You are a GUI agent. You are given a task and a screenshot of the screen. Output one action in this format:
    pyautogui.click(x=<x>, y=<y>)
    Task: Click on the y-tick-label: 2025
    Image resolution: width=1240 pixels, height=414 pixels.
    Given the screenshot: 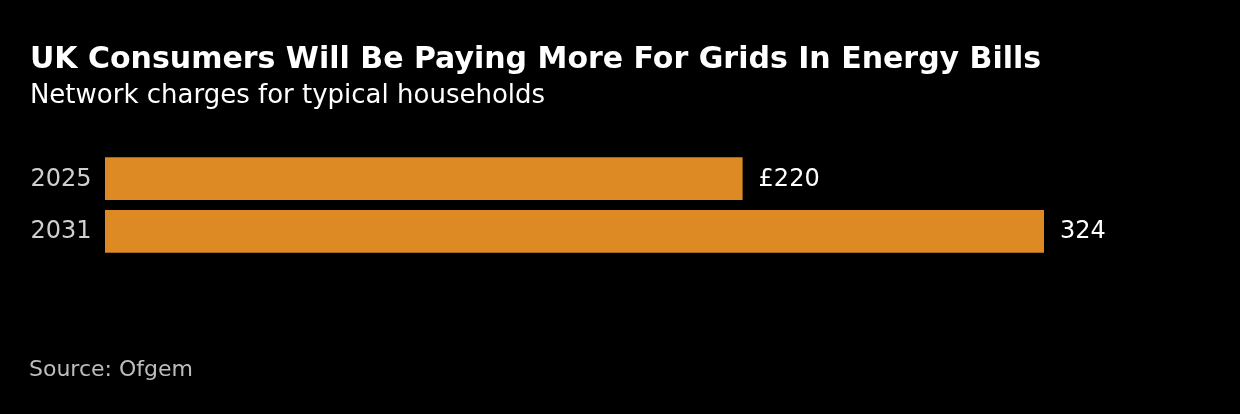 What is the action you would take?
    pyautogui.click(x=61, y=177)
    